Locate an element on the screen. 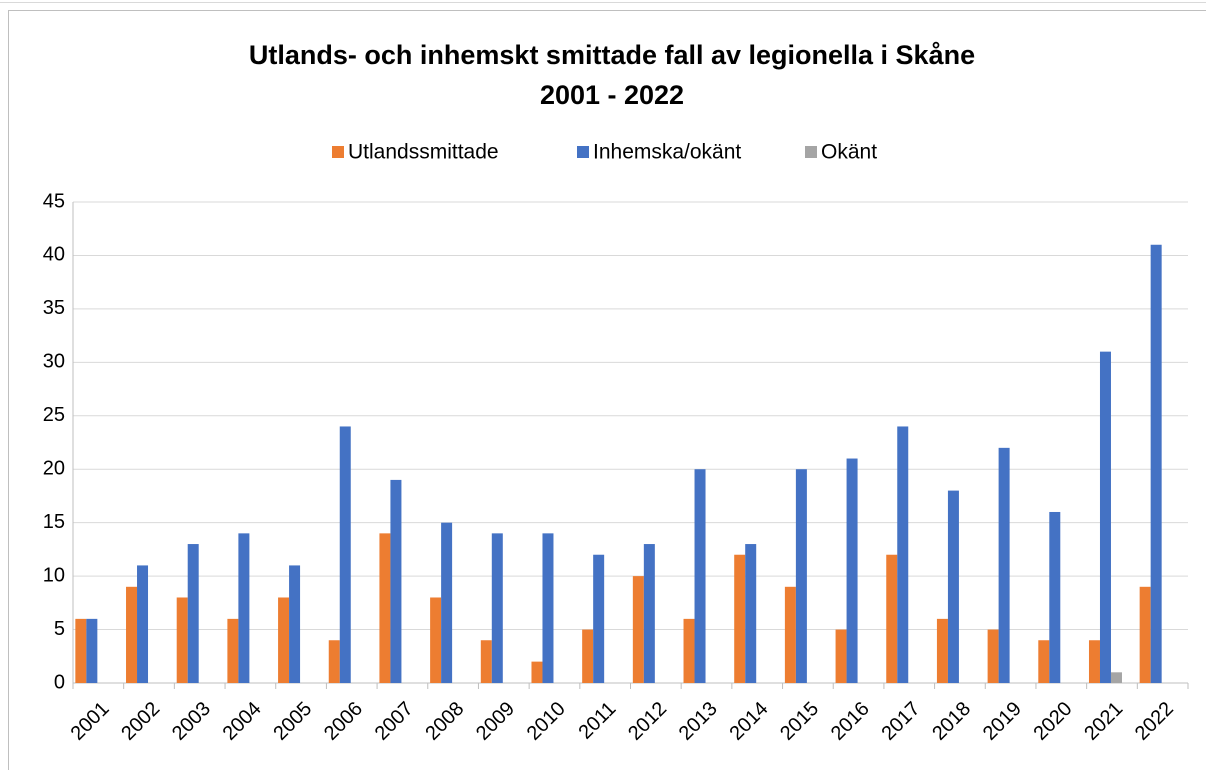  y-tick-label: 5 is located at coordinates (59, 629).